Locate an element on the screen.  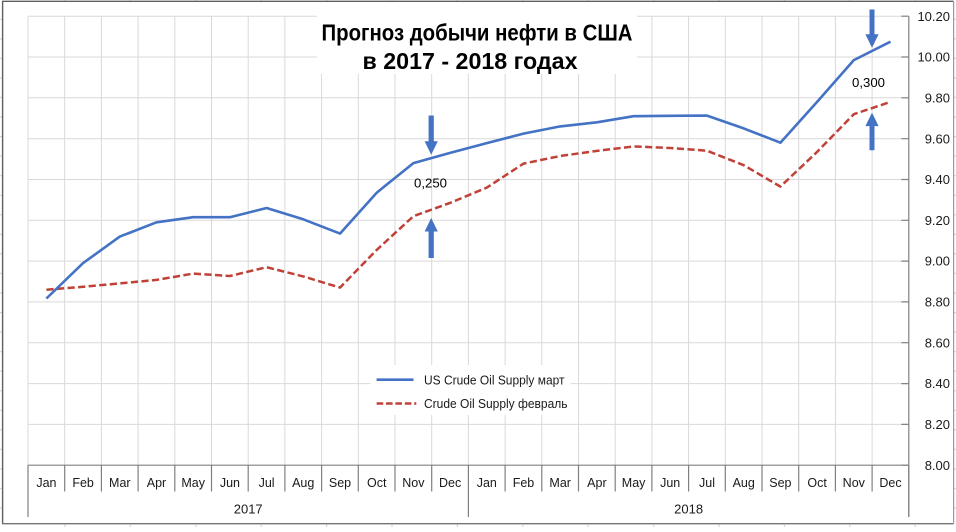
svg-text: 10.20 is located at coordinates (933, 16).